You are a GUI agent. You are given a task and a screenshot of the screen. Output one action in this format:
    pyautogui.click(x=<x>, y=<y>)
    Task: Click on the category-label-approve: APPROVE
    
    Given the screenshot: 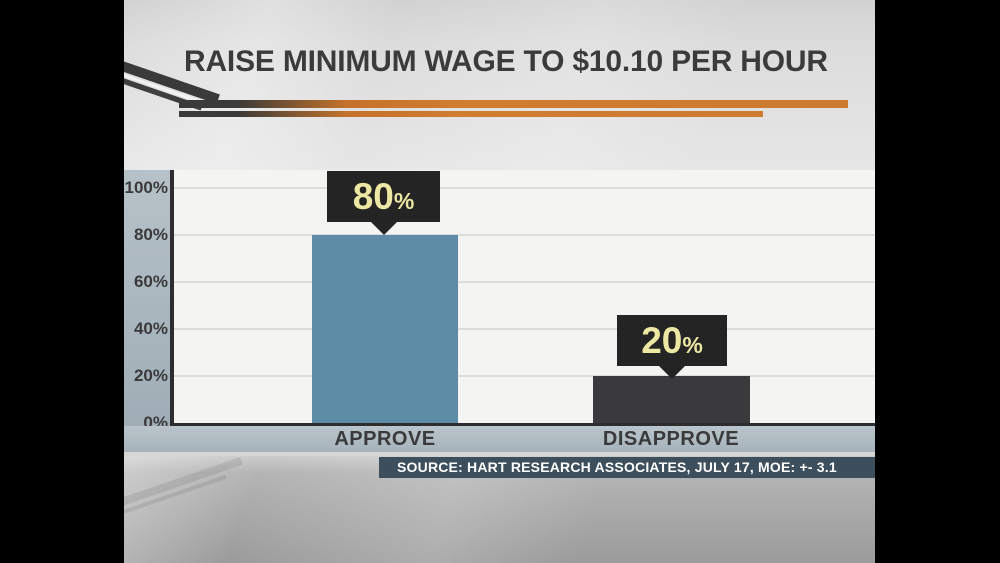 What is the action you would take?
    pyautogui.click(x=385, y=439)
    